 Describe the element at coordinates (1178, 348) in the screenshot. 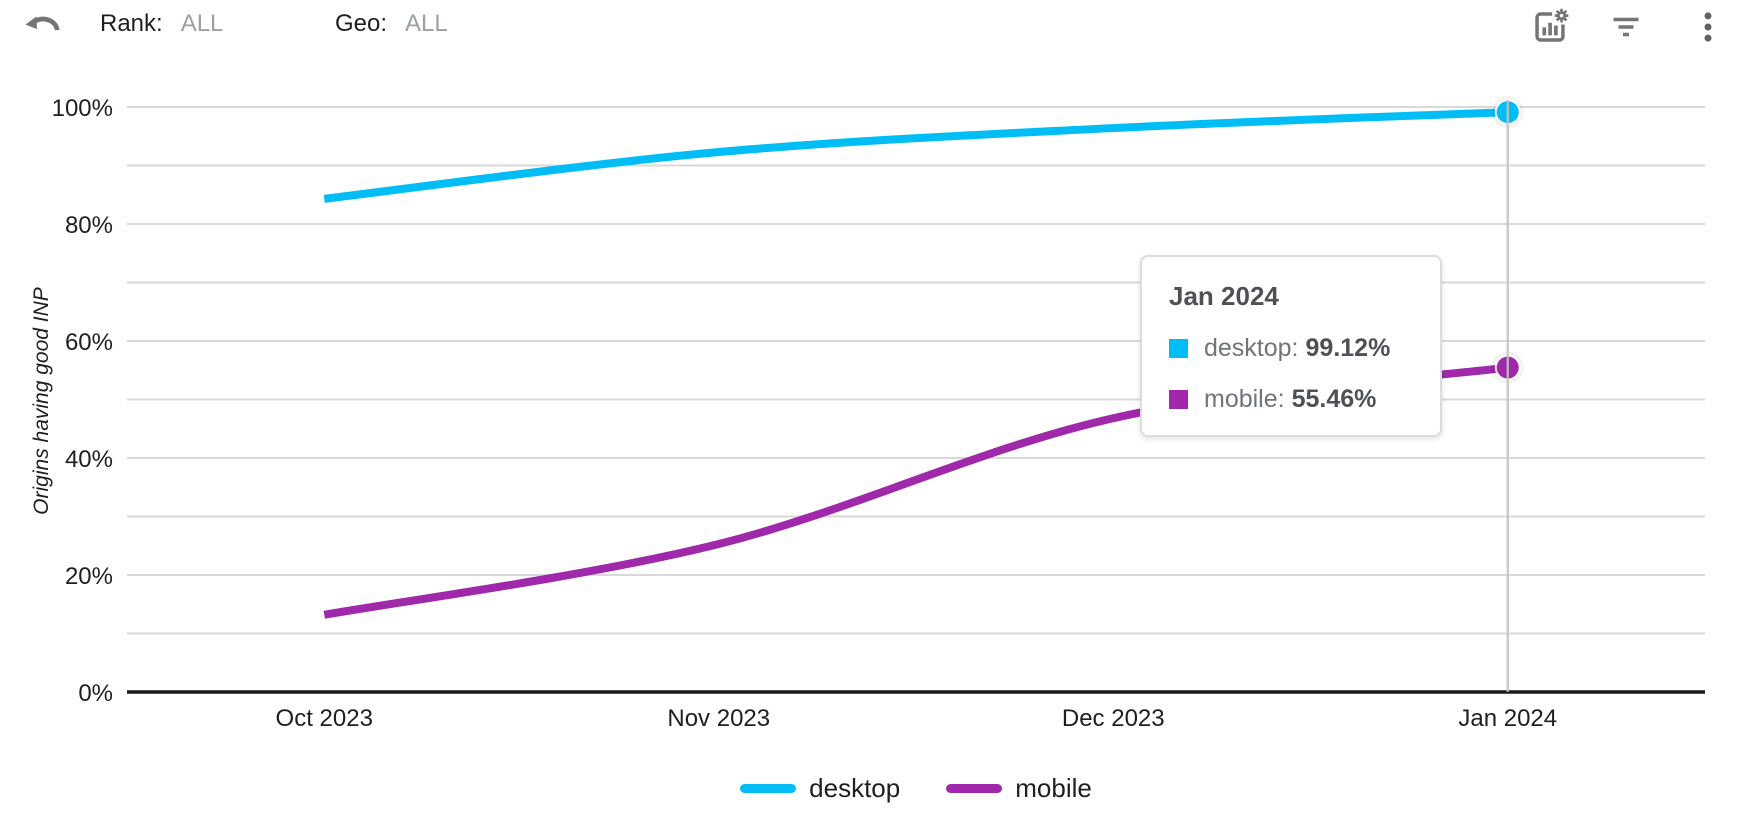

I see `desktop-swatch` at that location.